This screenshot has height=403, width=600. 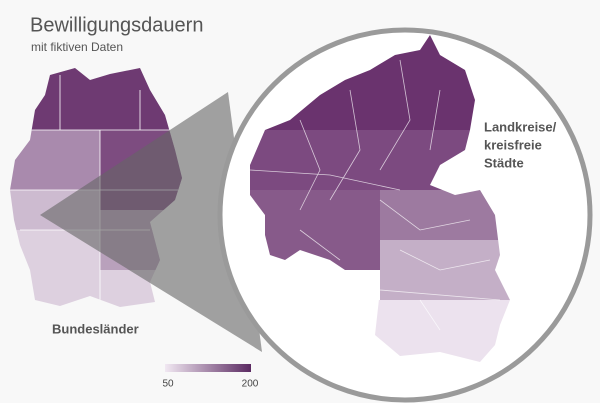 I want to click on subtitle: mit fiktiven Daten, so click(x=77, y=47).